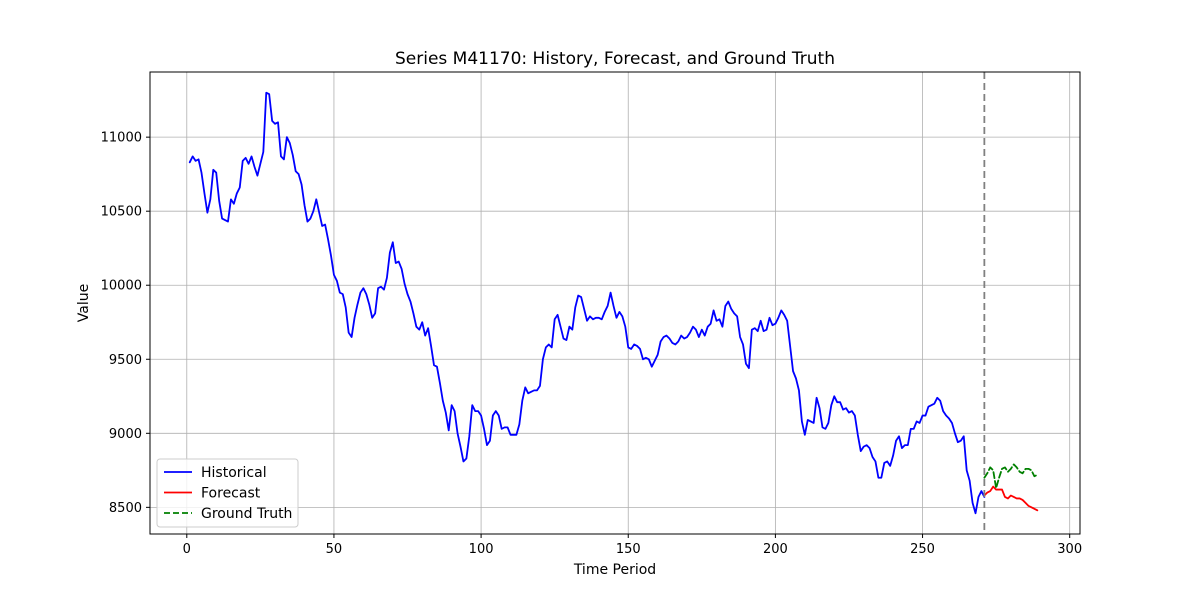  I want to click on y-tick-label: 8500, so click(125, 508).